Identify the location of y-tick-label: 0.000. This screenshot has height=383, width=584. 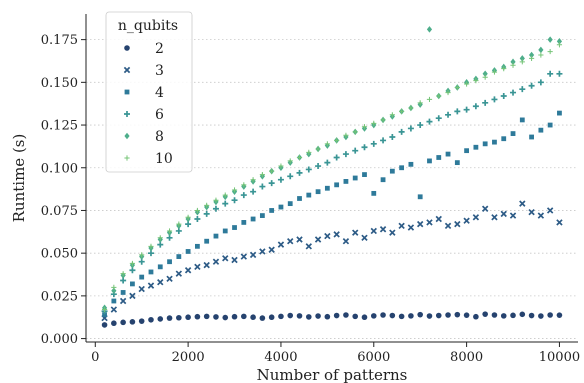
(59, 339).